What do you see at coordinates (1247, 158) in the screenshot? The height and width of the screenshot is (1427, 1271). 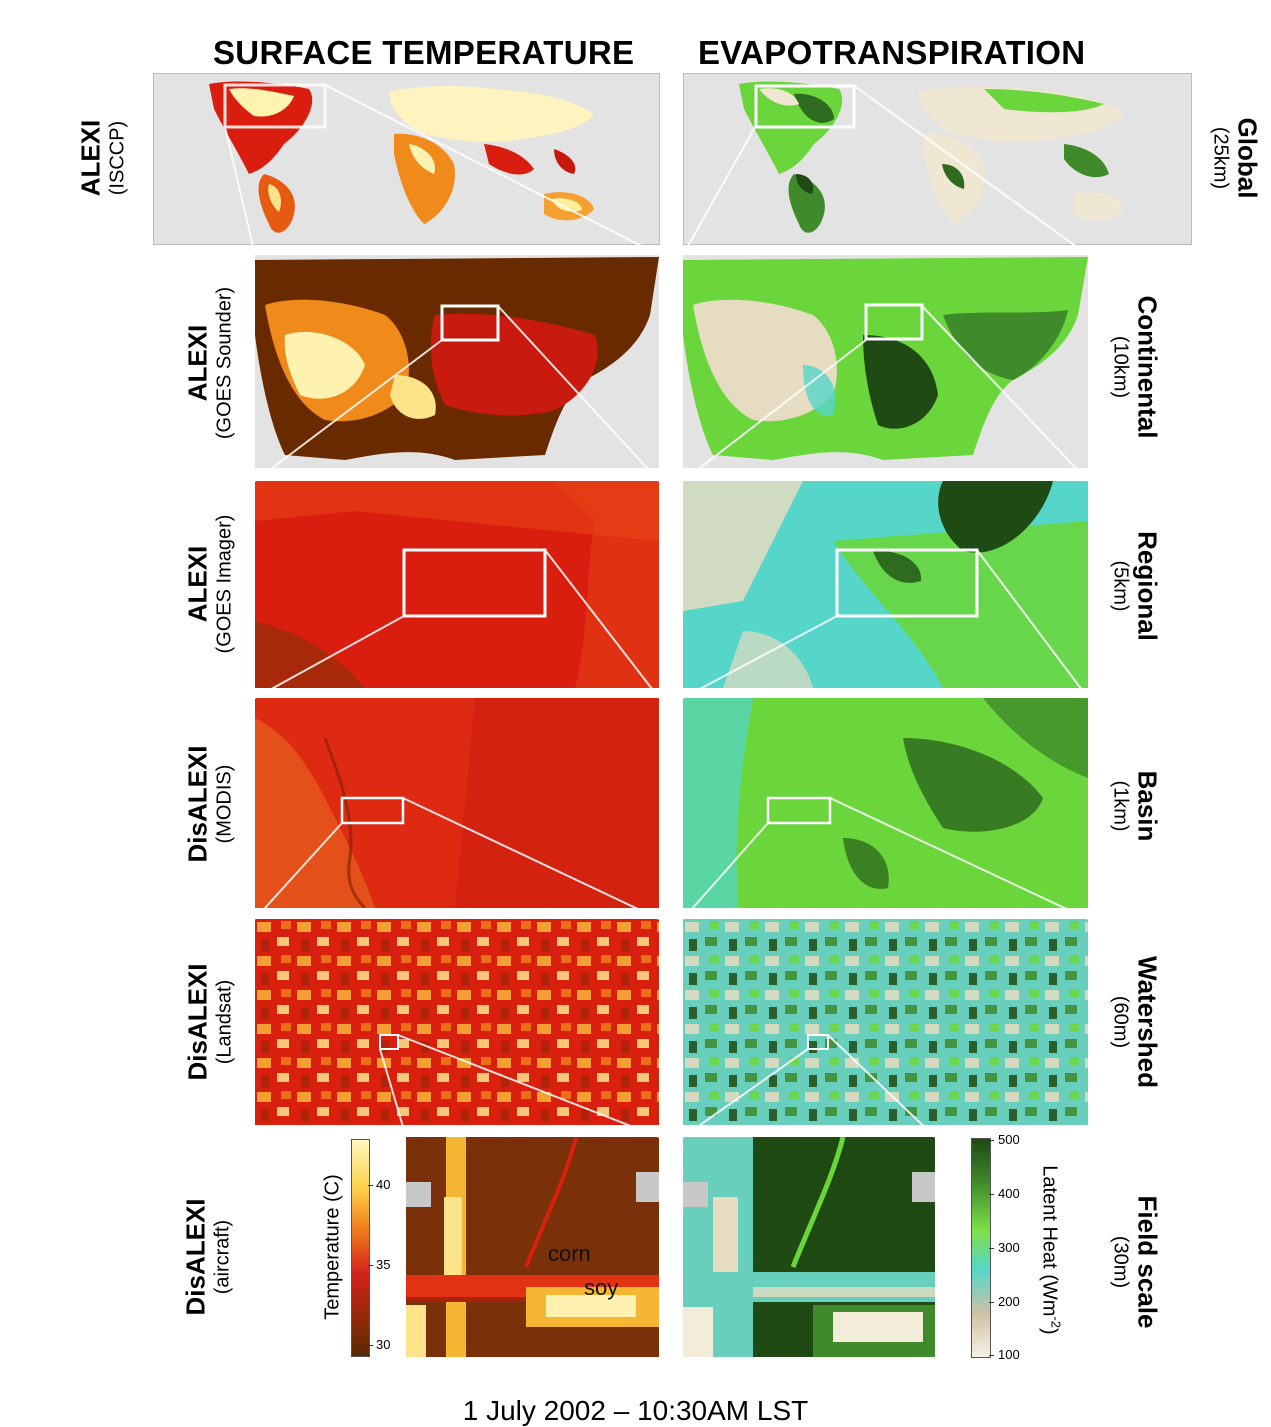 I see `scale-label: Global` at bounding box center [1247, 158].